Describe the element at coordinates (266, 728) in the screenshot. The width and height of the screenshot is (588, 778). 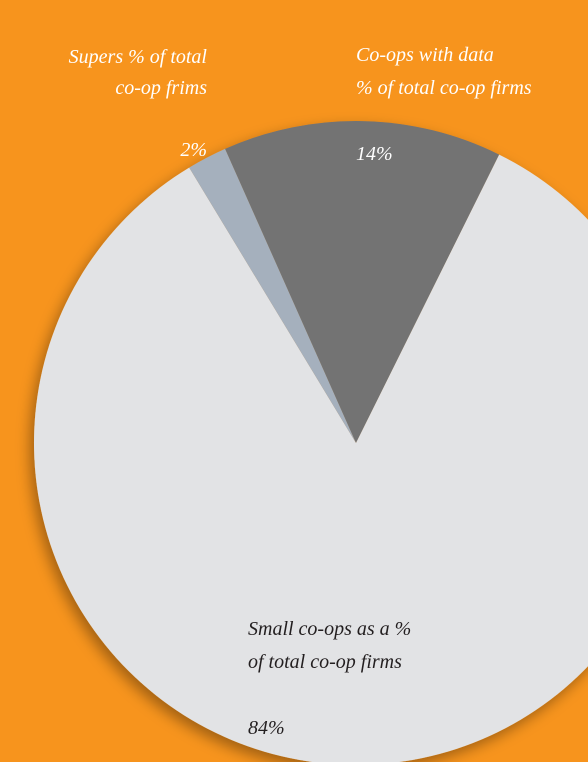
I see `slice-value: 84%` at that location.